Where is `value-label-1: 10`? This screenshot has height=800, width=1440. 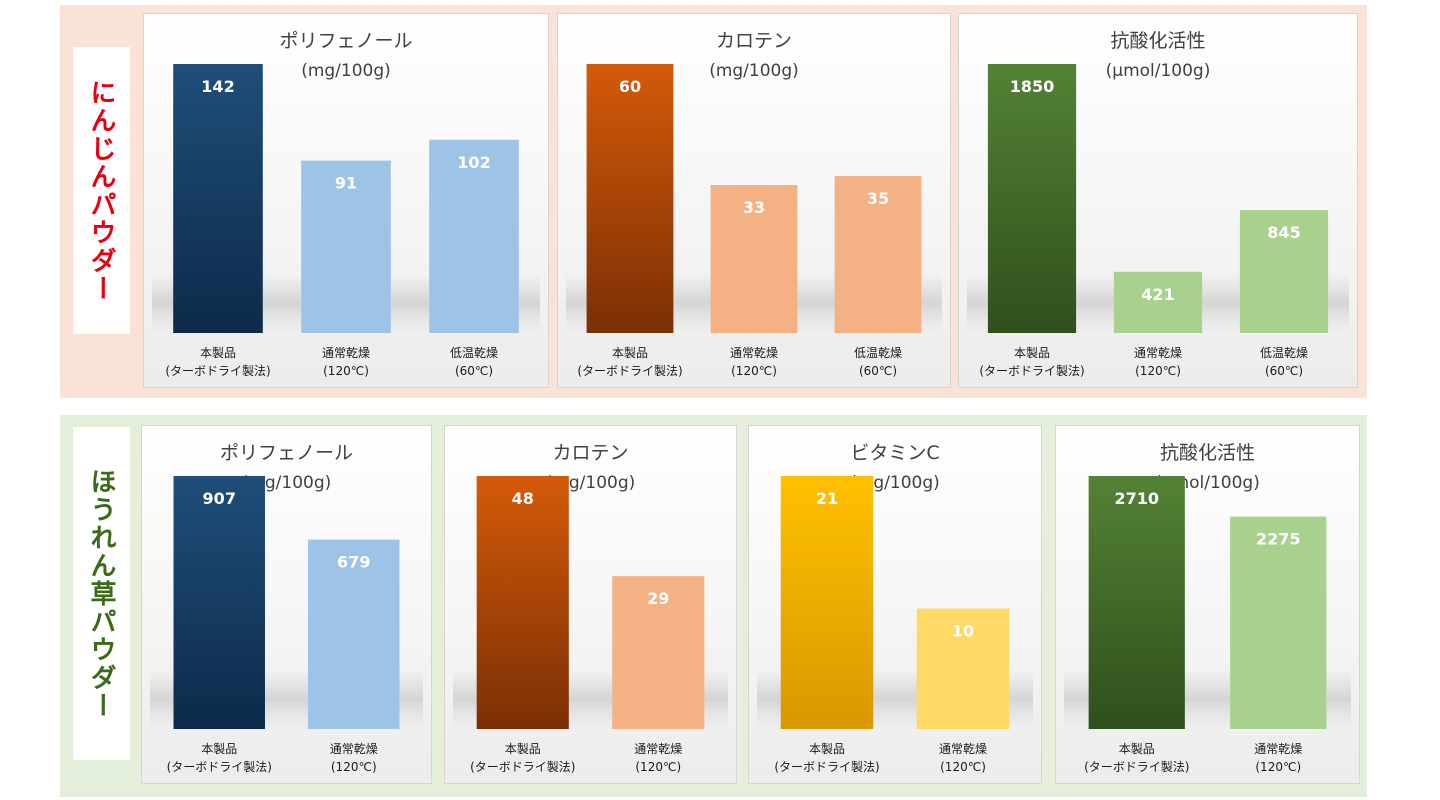 value-label-1: 10 is located at coordinates (963, 631).